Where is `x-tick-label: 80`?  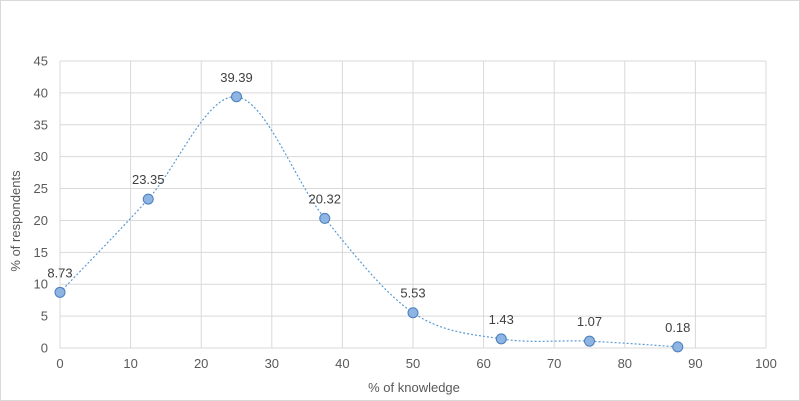 x-tick-label: 80 is located at coordinates (625, 363).